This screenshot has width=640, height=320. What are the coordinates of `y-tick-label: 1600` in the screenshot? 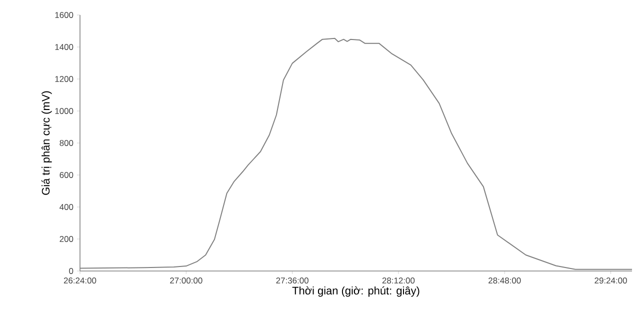 It's located at (64, 15).